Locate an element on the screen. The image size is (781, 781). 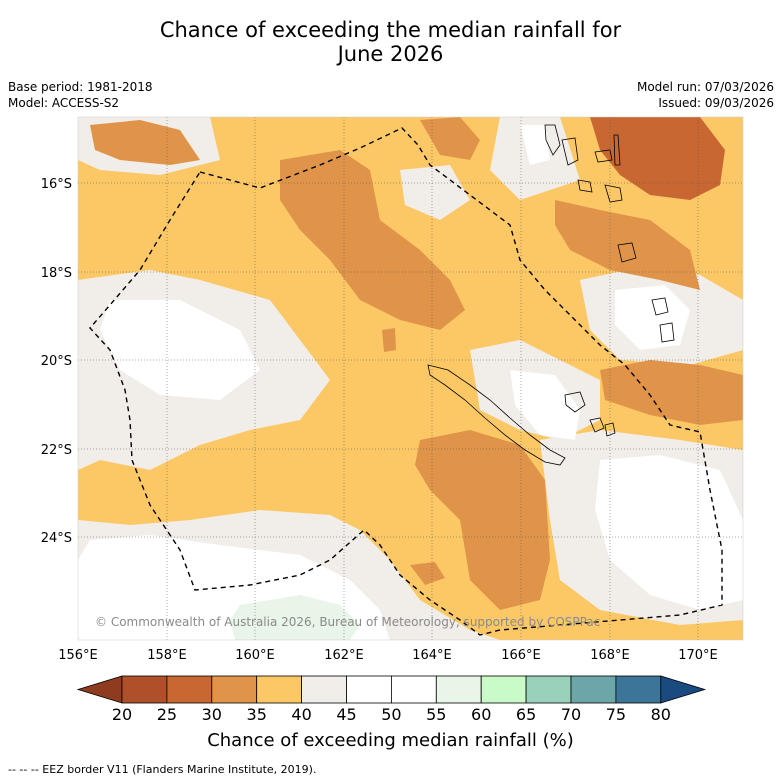
title-line-2: June 2026 is located at coordinates (390, 54).